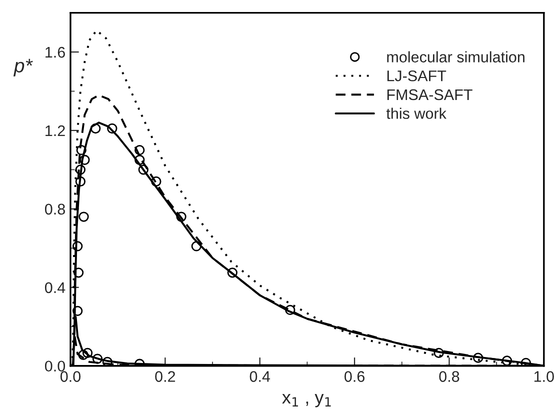 The width and height of the screenshot is (555, 412). I want to click on x-axis-title: x$_{1}$ , y$_{1}$, so click(306, 401).